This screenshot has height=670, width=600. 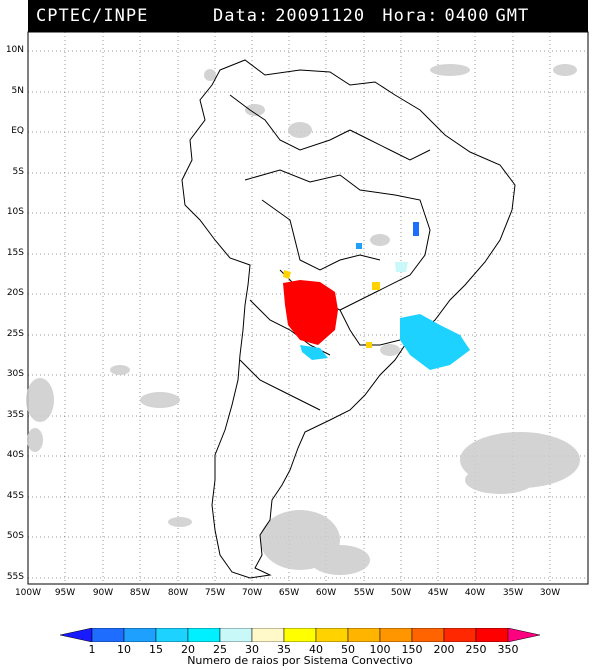 I want to click on legend-label: 100, so click(x=380, y=649).